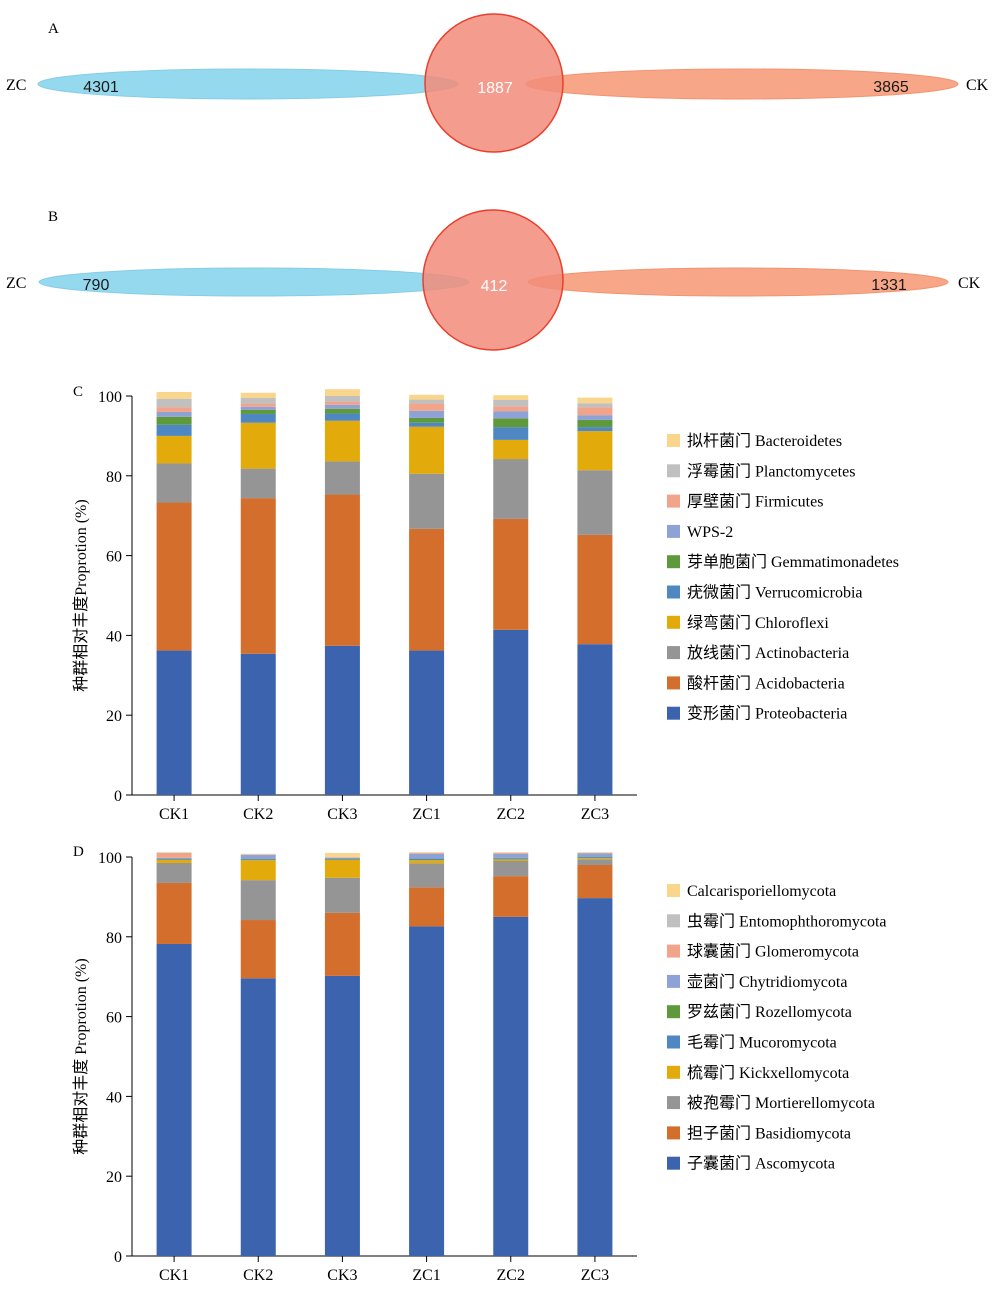 The image size is (1000, 1295). What do you see at coordinates (781, 1103) in the screenshot?
I see `chart-d-legend-label: 被孢霉门 Mortierellomycota` at bounding box center [781, 1103].